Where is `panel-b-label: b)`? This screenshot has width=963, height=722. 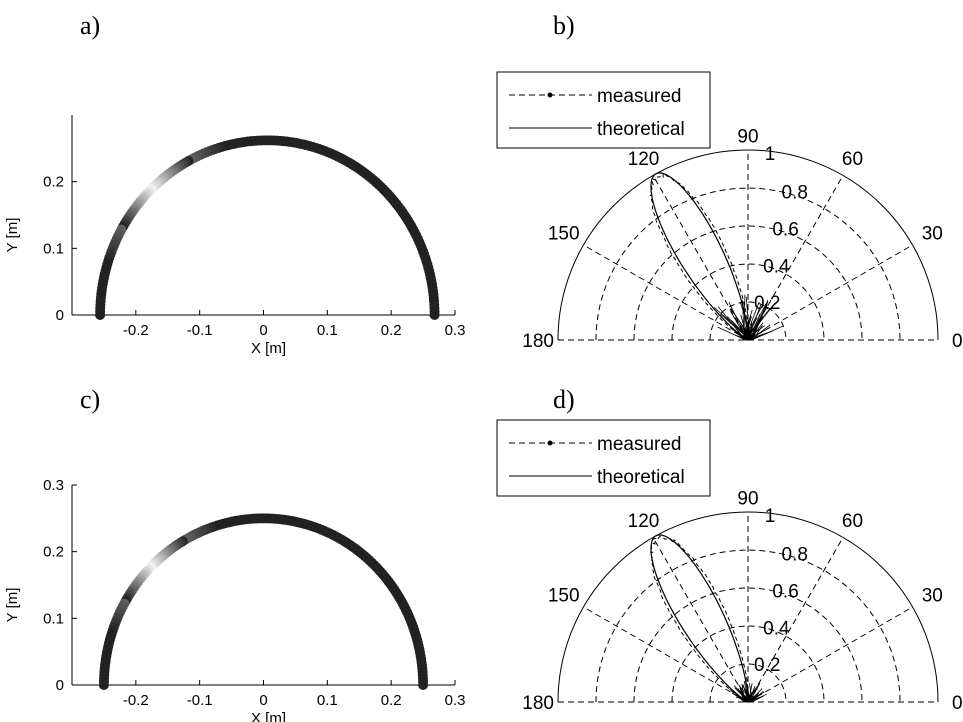 panel-b-label: b) is located at coordinates (564, 25).